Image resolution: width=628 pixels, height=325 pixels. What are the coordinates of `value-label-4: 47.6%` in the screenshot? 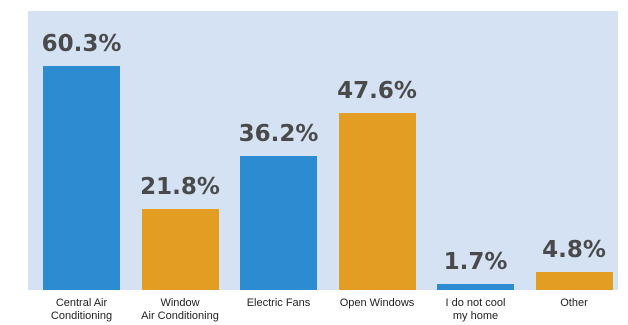 It's located at (377, 91).